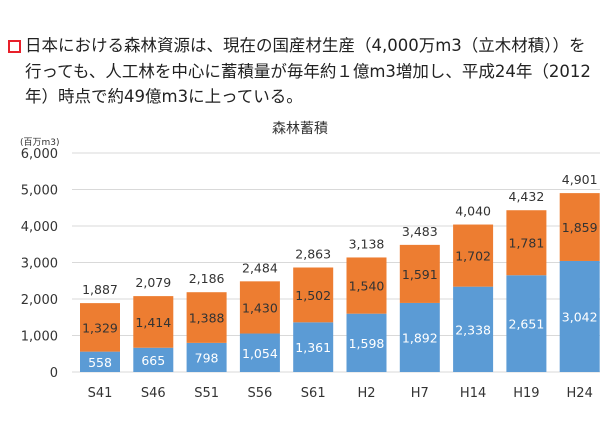 Image resolution: width=600 pixels, height=438 pixels. What do you see at coordinates (206, 393) in the screenshot?
I see `x-tick-label: S51` at bounding box center [206, 393].